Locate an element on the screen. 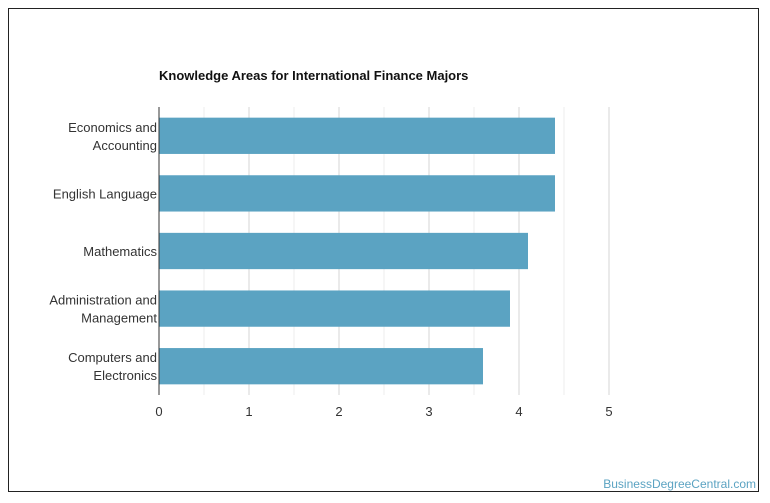  category-label: Mathematics is located at coordinates (120, 251).